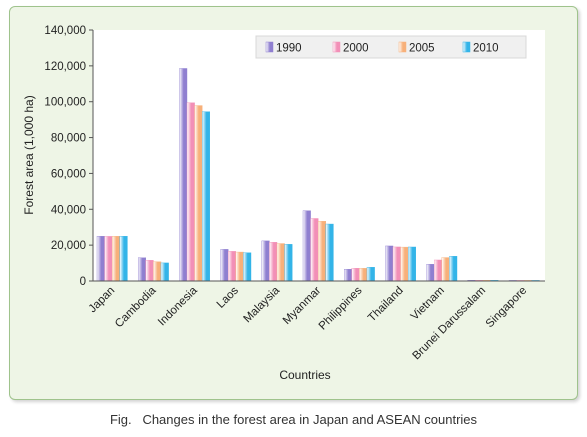 This screenshot has height=437, width=587. Describe the element at coordinates (68, 139) in the screenshot. I see `y-tick-label: 80,000` at that location.